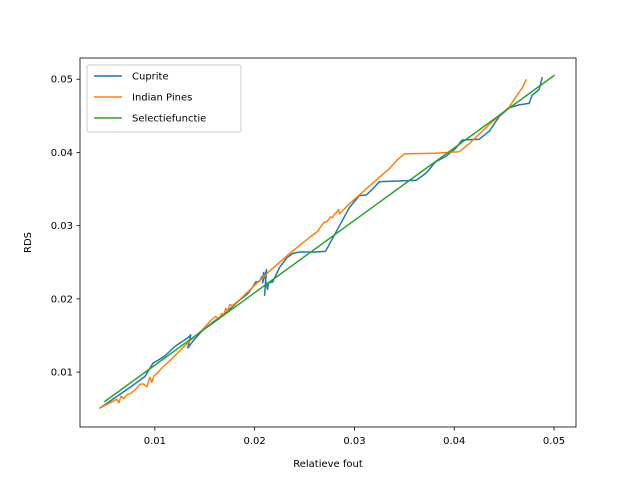 This screenshot has height=480, width=640. I want to click on x-axis-label: Relatieve fout, so click(328, 464).